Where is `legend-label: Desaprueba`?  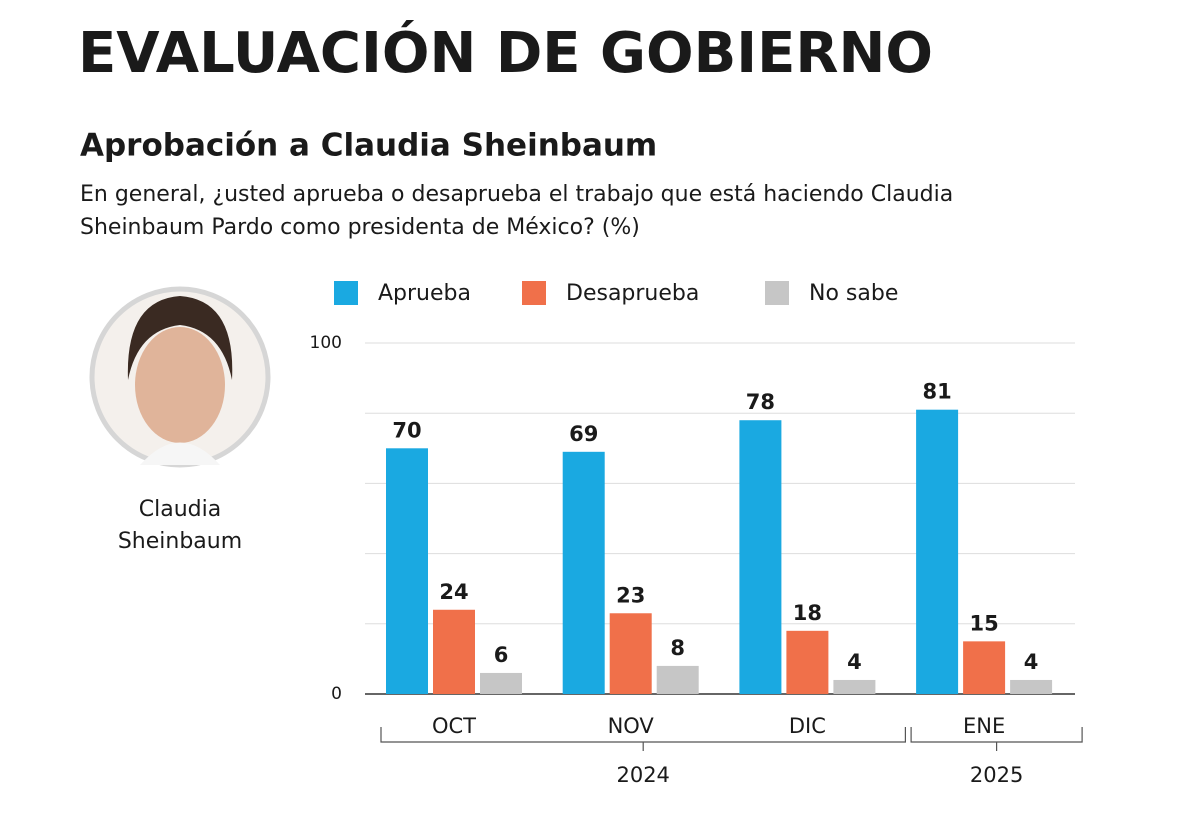
legend-label: Desaprueba is located at coordinates (632, 293).